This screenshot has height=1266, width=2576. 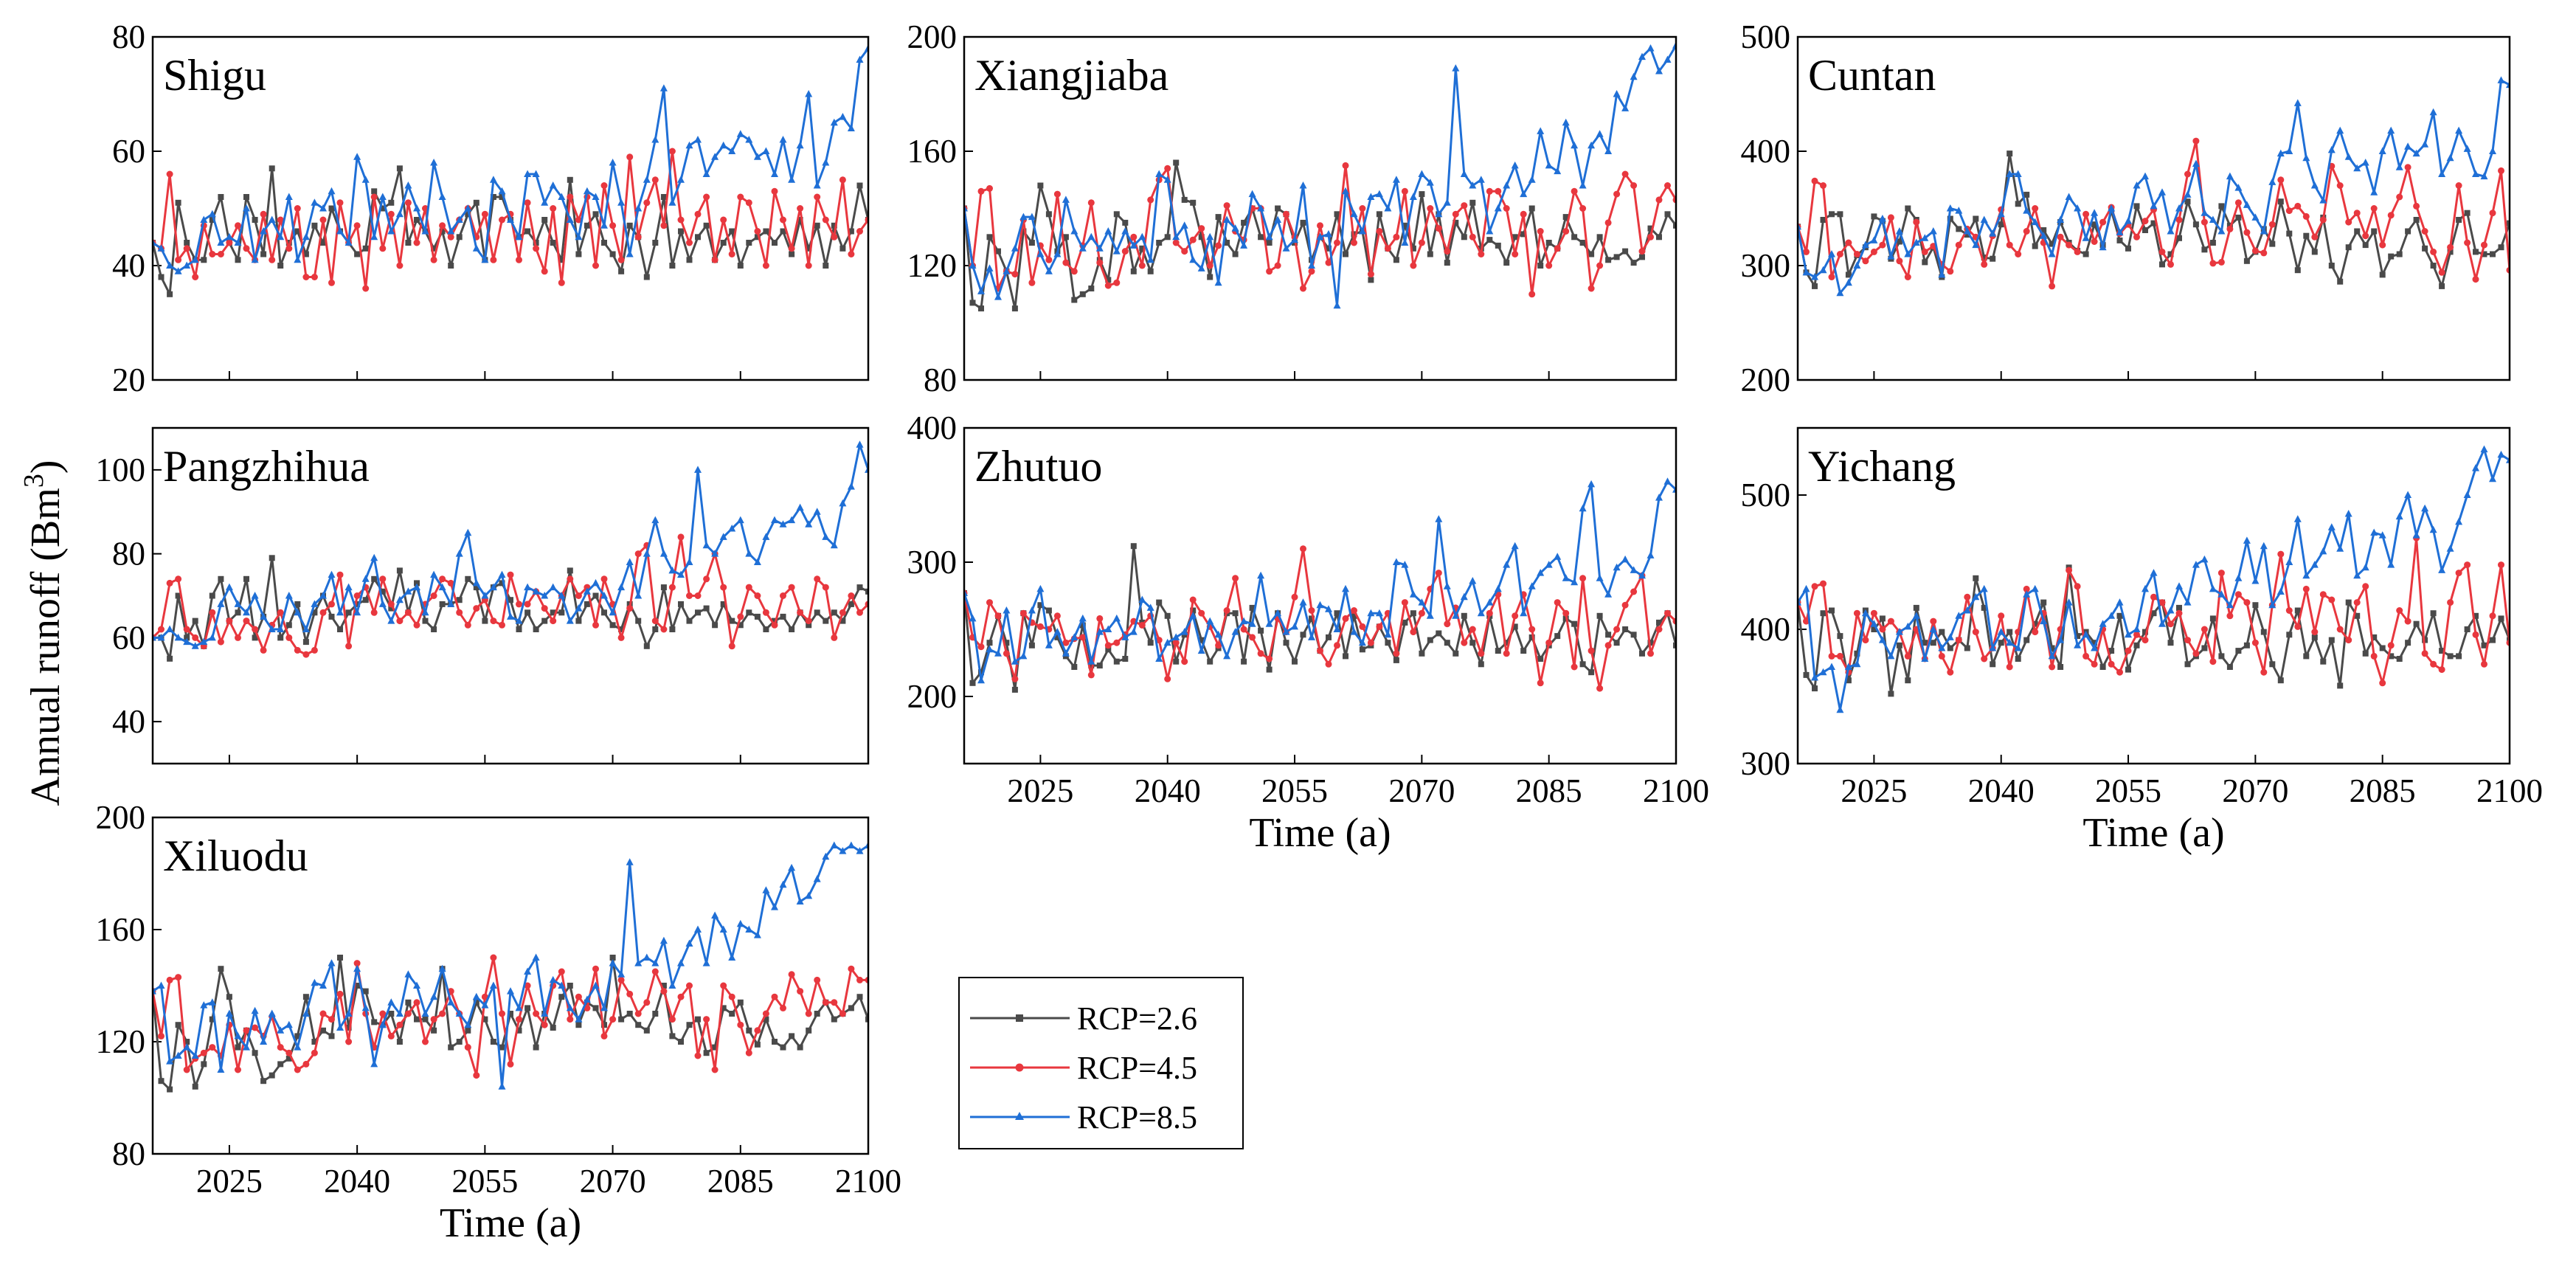 What do you see at coordinates (1084, 1117) in the screenshot?
I see `legend-entry-rcp85: RCP=8.5` at bounding box center [1084, 1117].